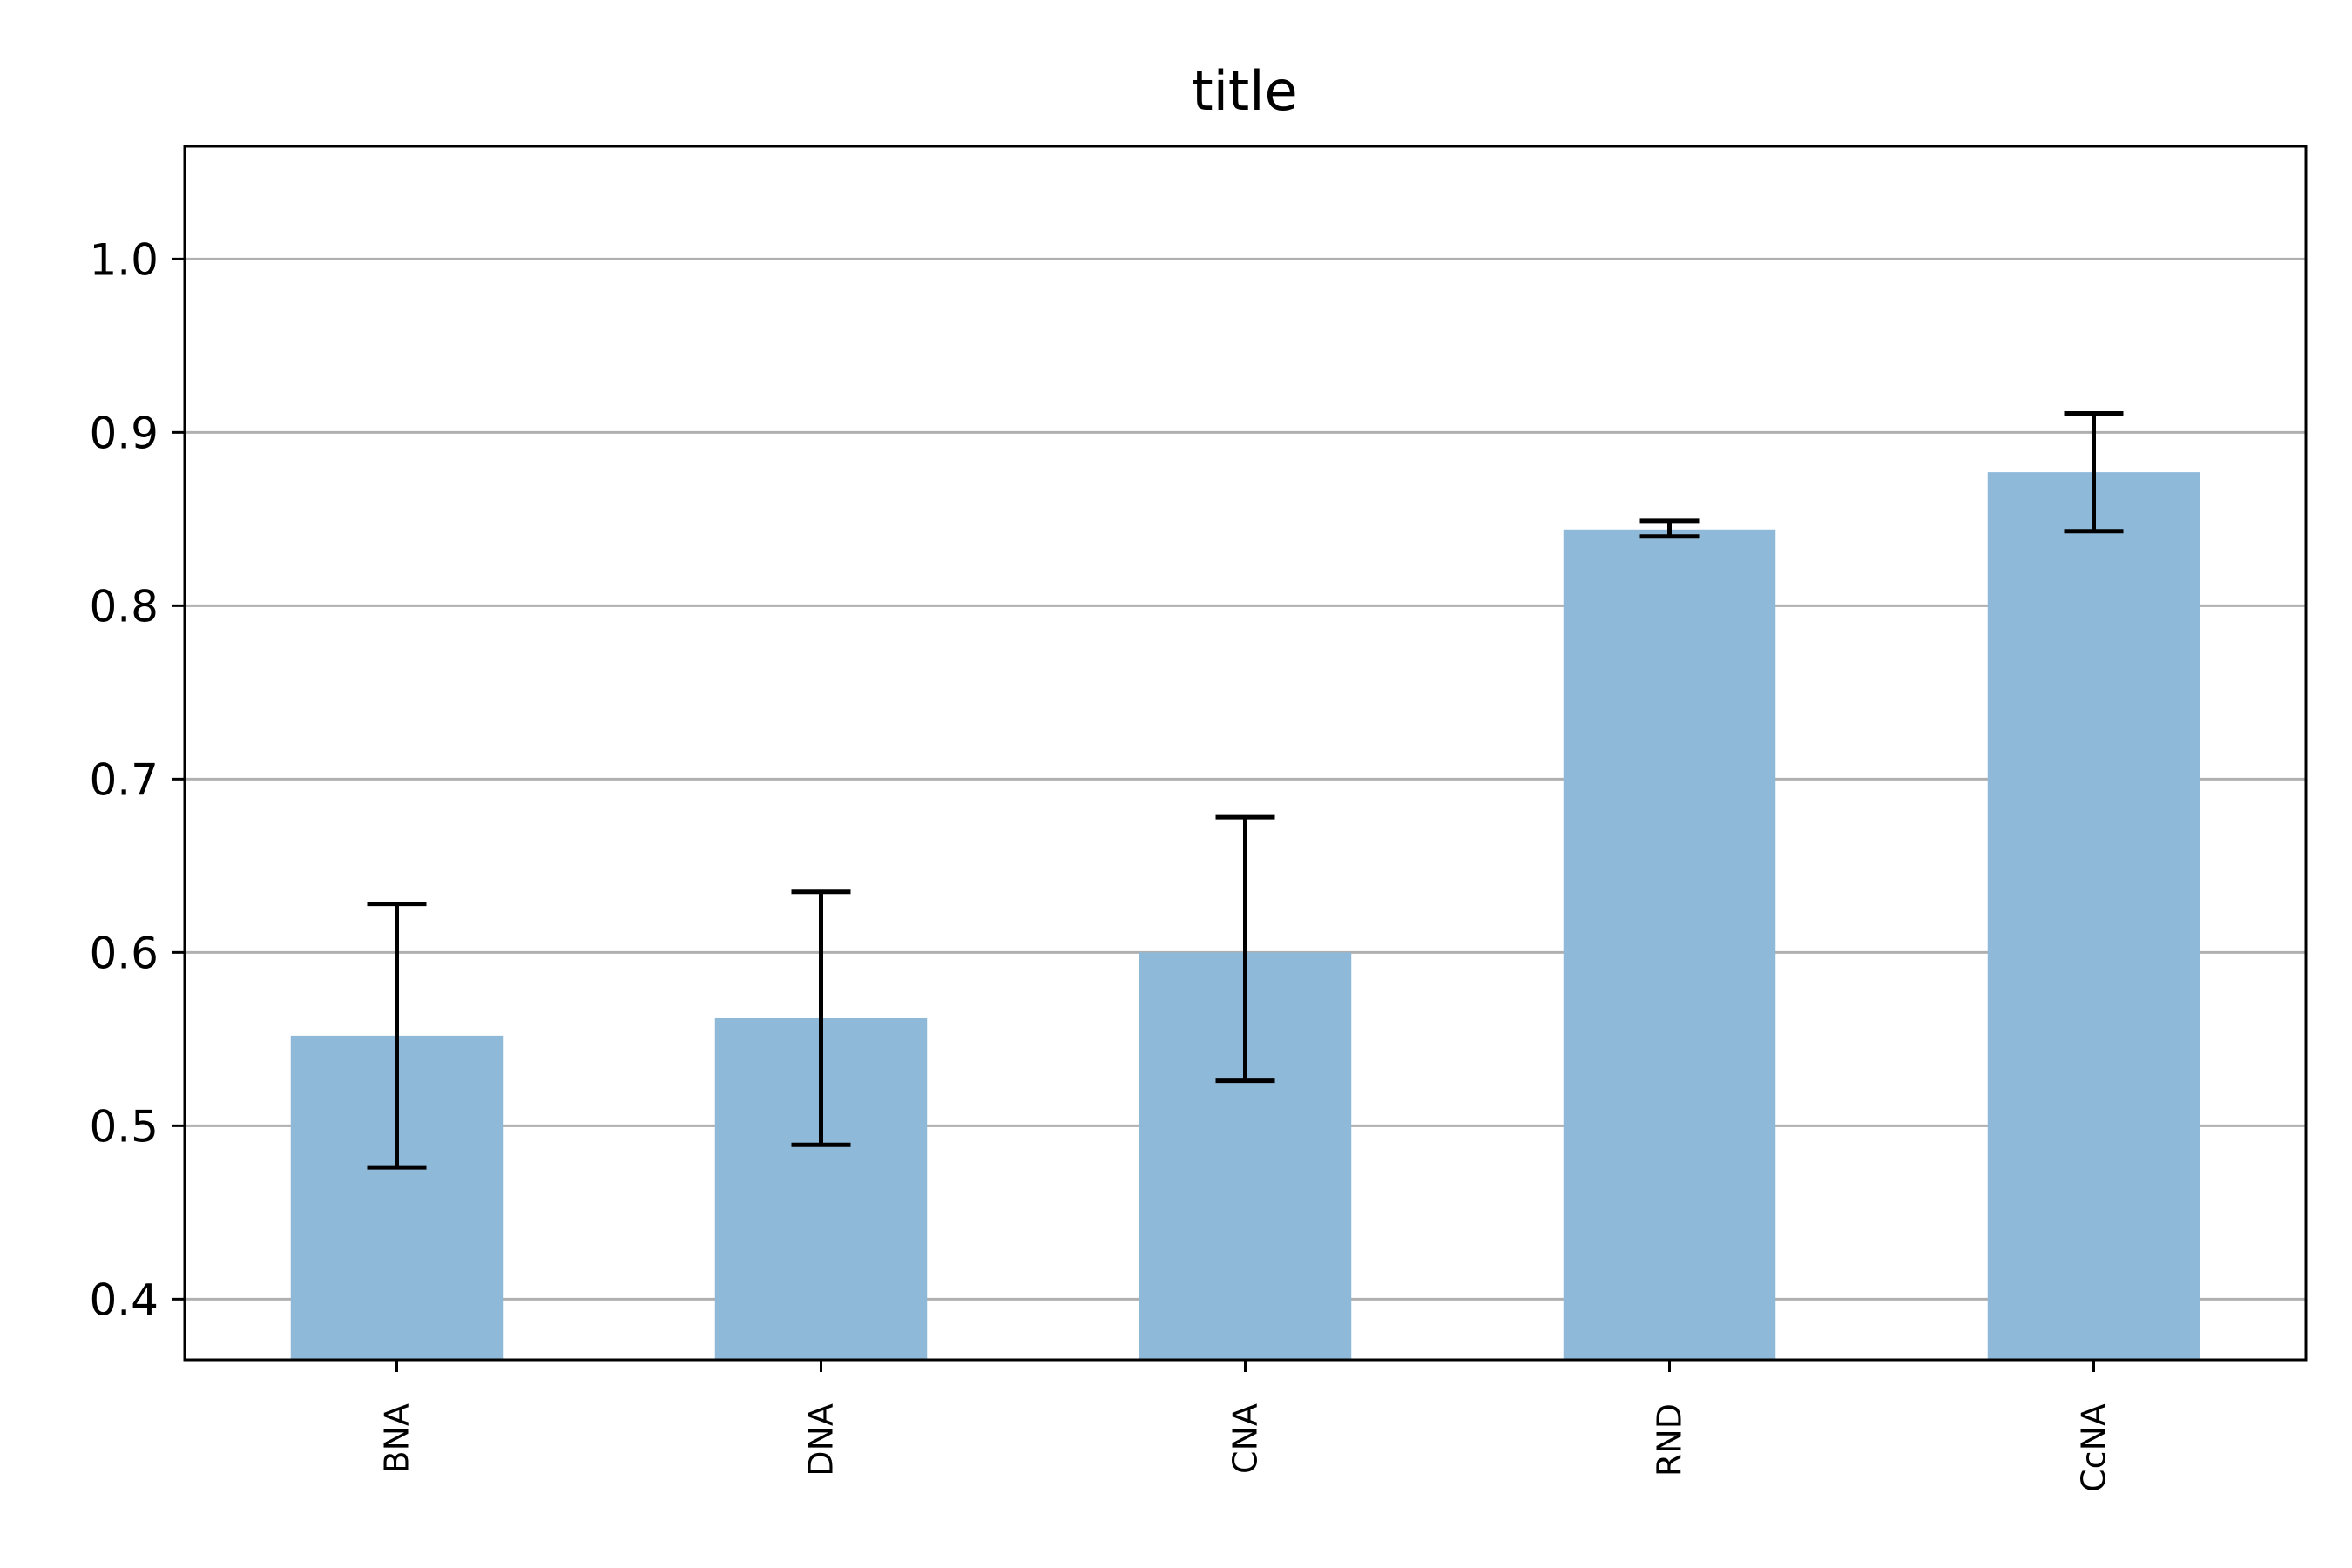 The image size is (2352, 1568). What do you see at coordinates (821, 1440) in the screenshot?
I see `x-tick-label: DNA` at bounding box center [821, 1440].